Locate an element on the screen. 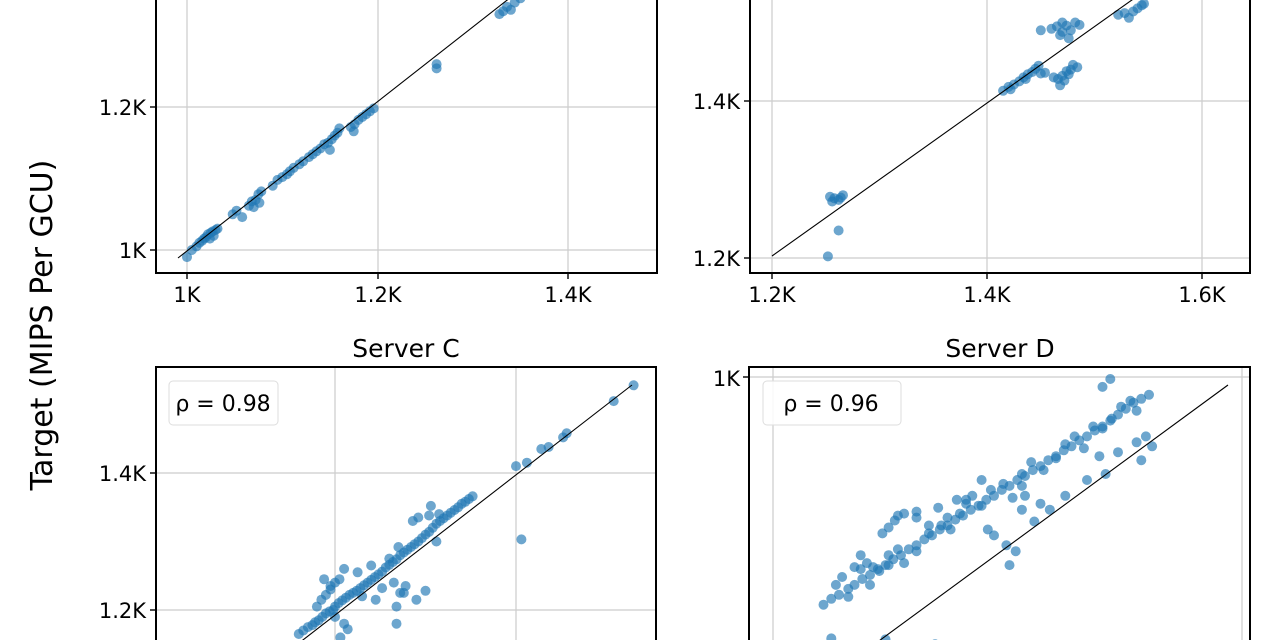 This screenshot has height=640, width=1280. x-tick-label: 1K is located at coordinates (187, 295).